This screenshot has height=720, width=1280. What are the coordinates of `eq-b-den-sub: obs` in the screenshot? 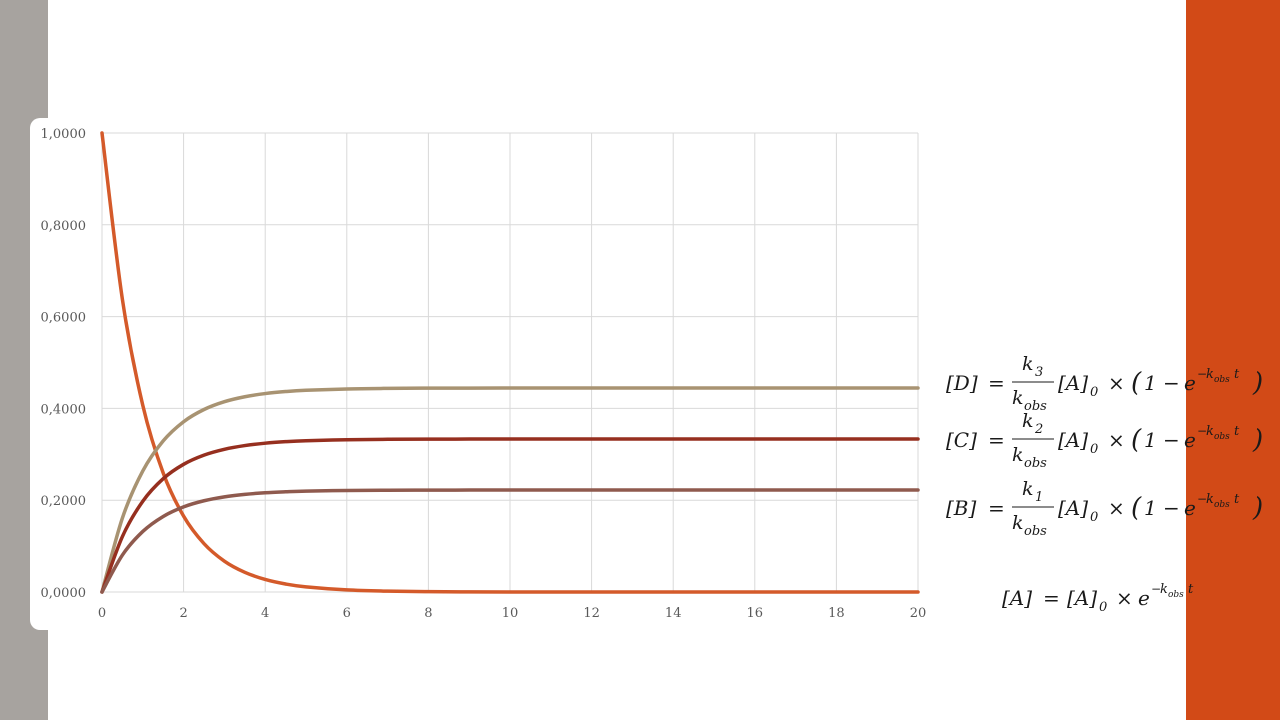 It's located at (1035, 531).